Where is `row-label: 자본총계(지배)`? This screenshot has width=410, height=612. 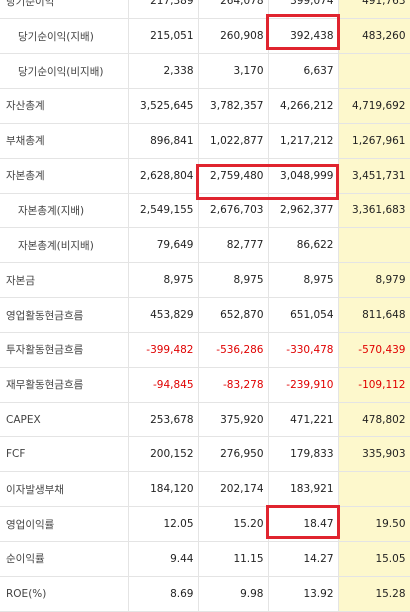
row-label: 자본총계(지배) is located at coordinates (64, 211).